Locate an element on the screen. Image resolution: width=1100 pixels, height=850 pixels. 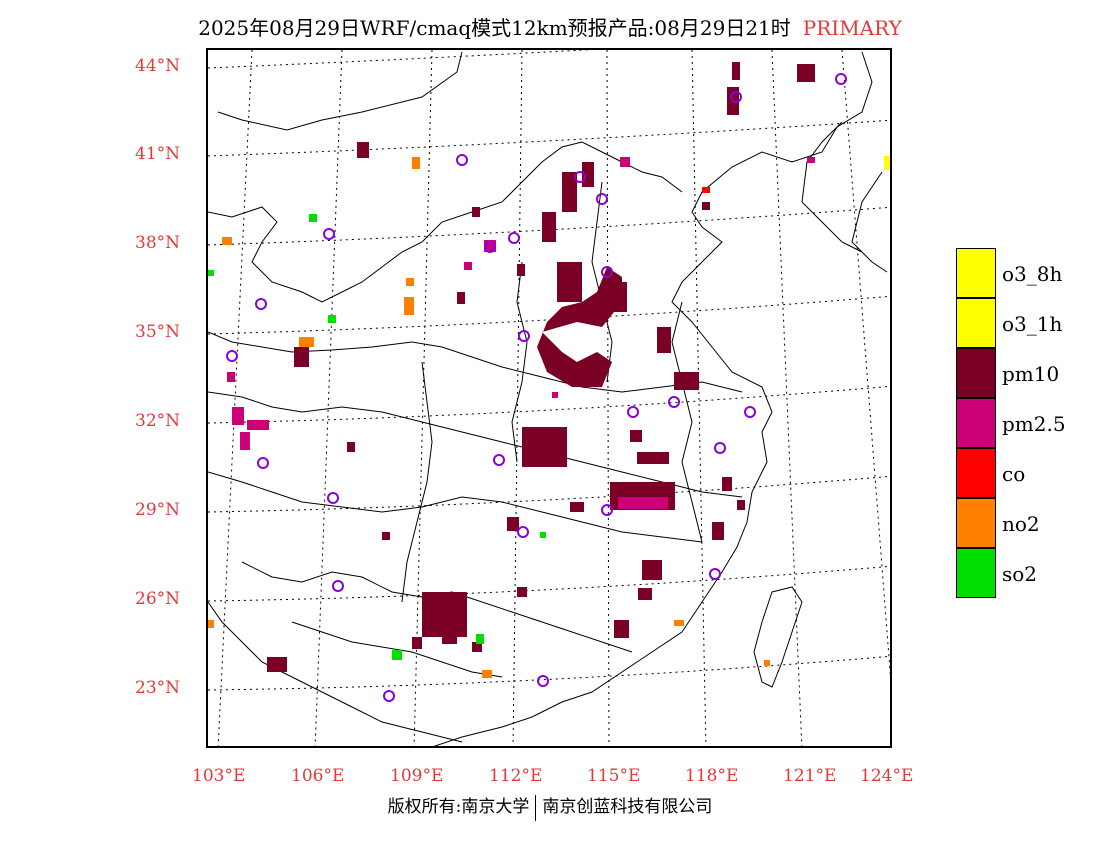
lon-label-115: 115°E is located at coordinates (614, 776).